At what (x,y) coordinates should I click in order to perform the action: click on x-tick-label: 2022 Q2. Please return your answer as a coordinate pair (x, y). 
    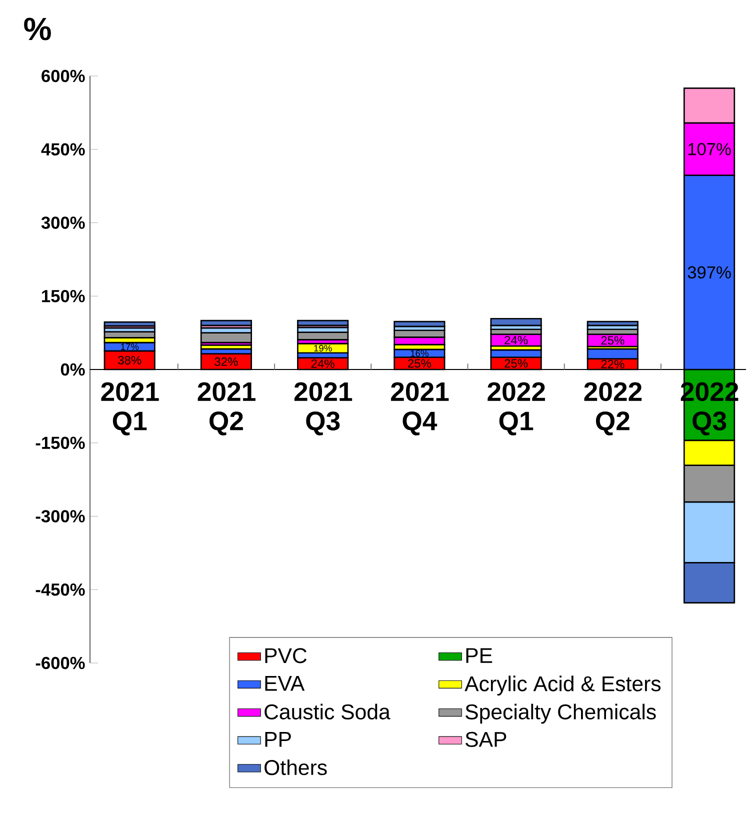
    Looking at the image, I should click on (613, 409).